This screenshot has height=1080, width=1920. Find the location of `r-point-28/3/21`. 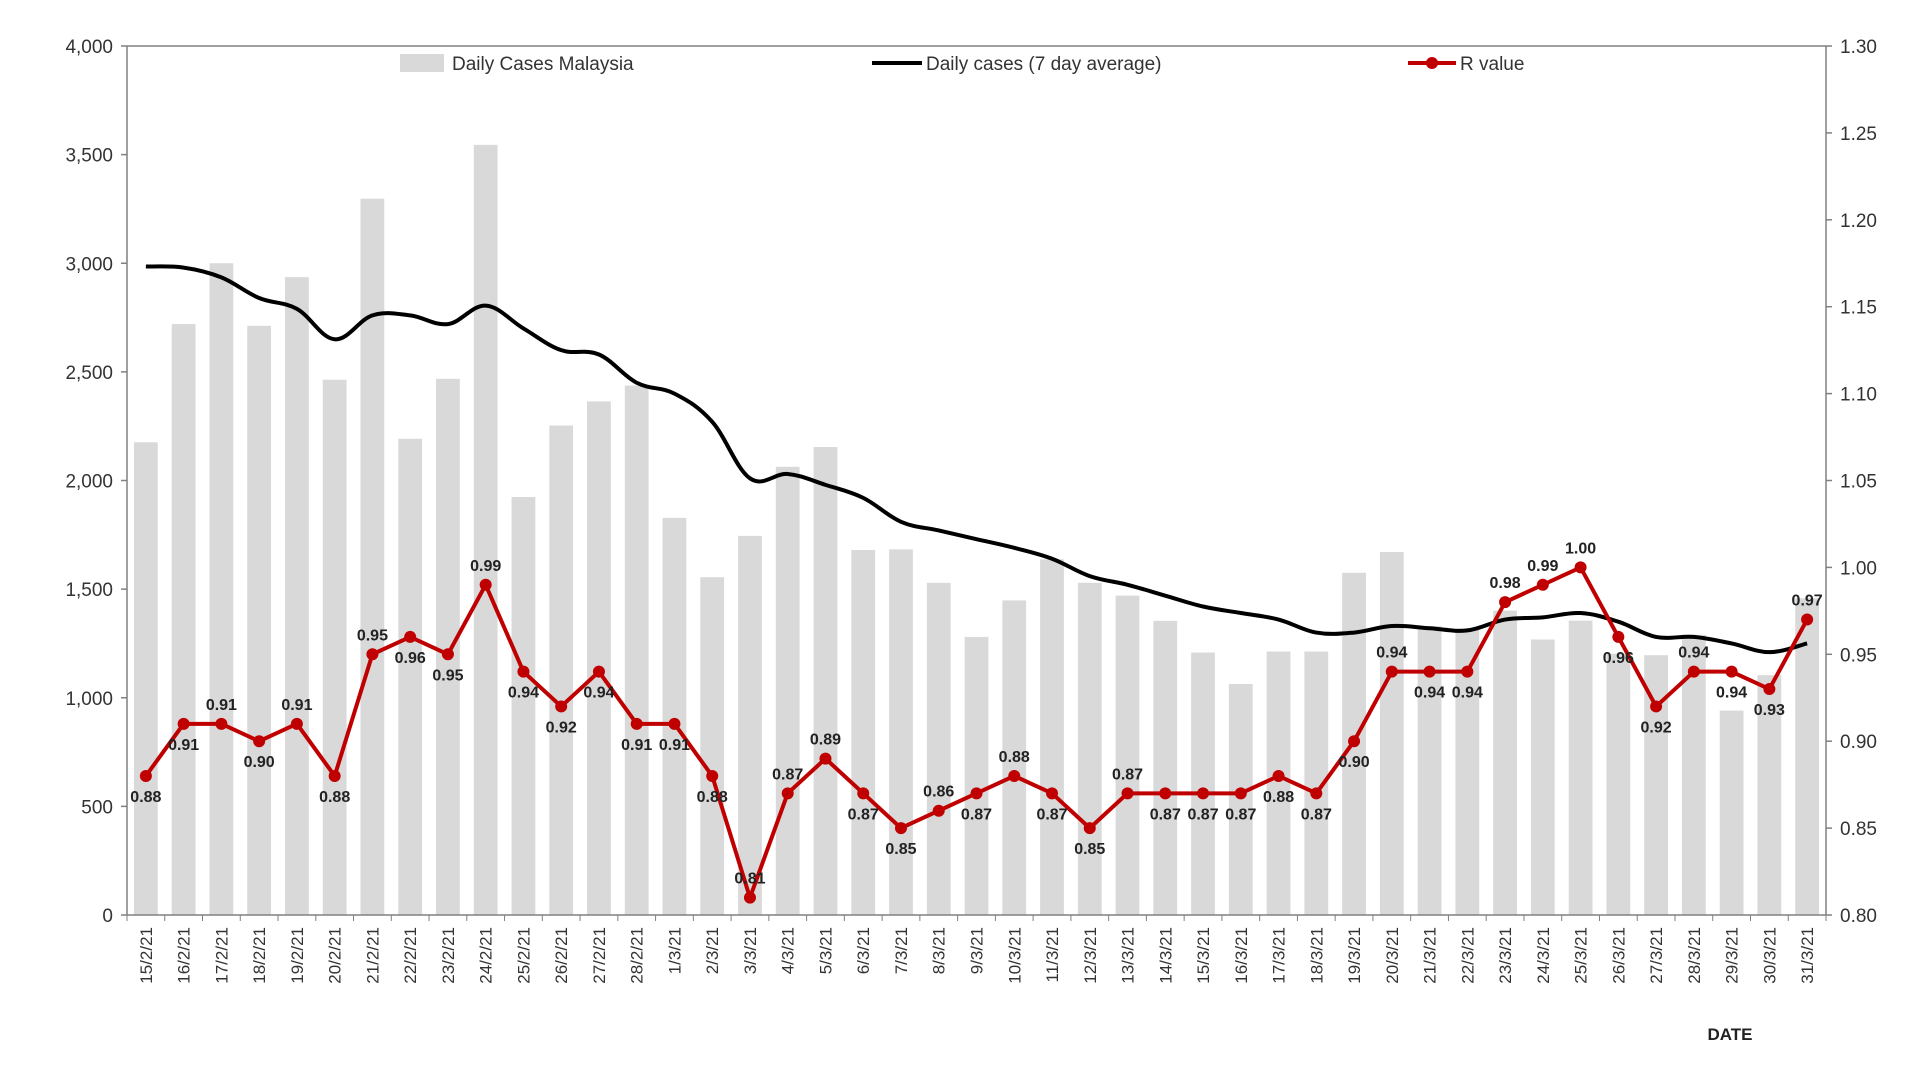

r-point-28/3/21 is located at coordinates (1693, 671).